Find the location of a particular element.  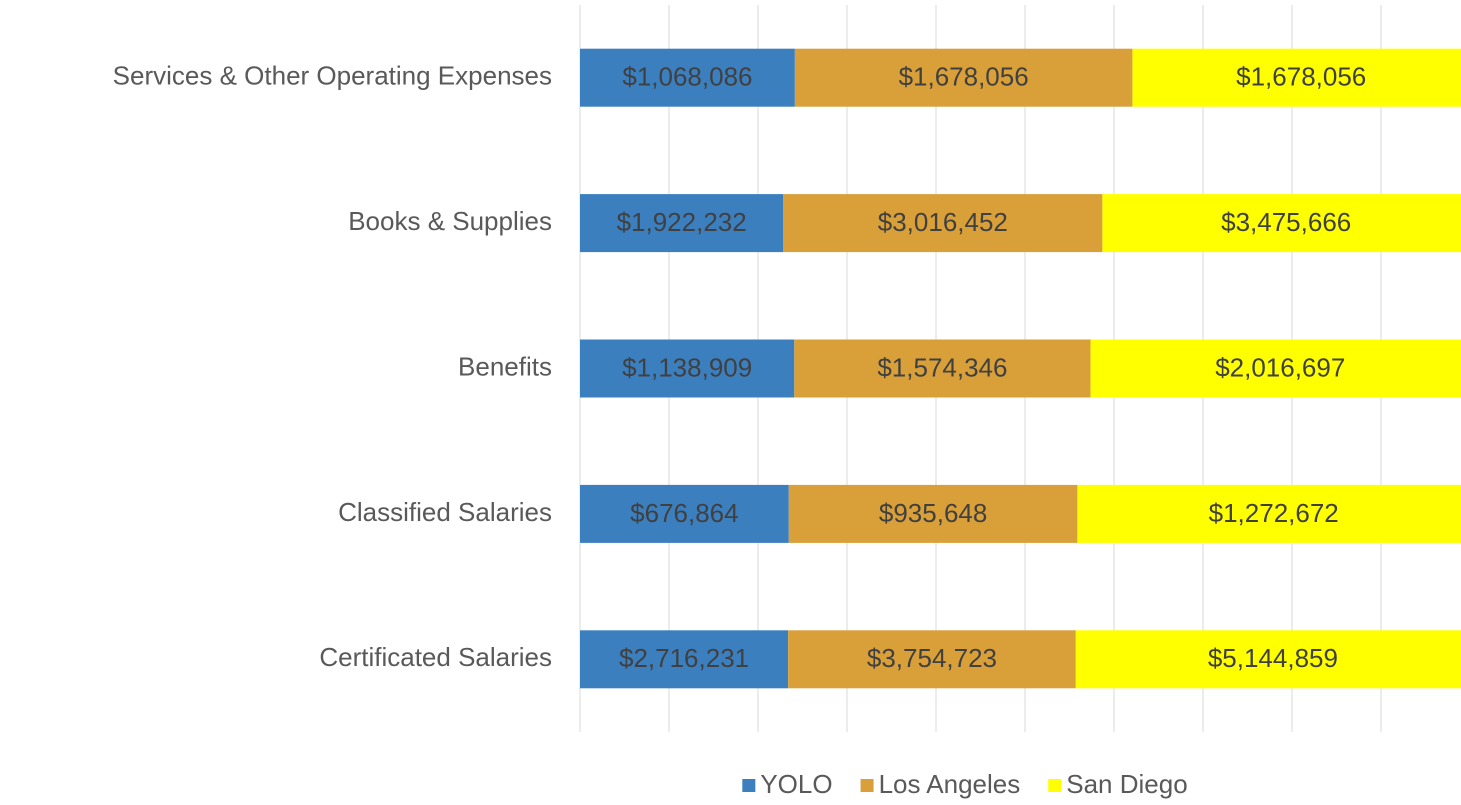

y-tick-label: Certificated Salaries is located at coordinates (435, 657).